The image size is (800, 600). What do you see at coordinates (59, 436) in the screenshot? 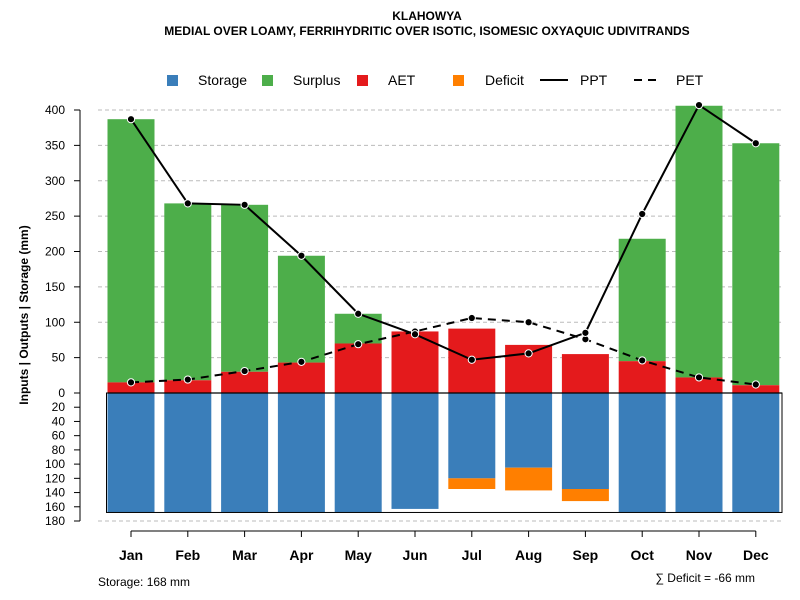
I see `y-tick-label: 60` at bounding box center [59, 436].